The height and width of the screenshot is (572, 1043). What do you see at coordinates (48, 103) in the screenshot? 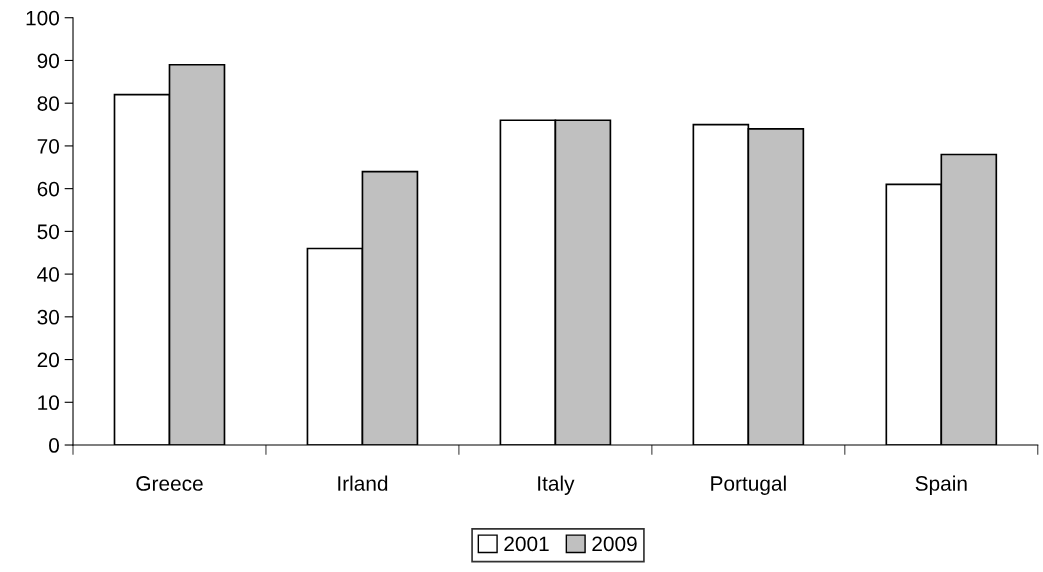
I see `y-tick-label: 80` at bounding box center [48, 103].